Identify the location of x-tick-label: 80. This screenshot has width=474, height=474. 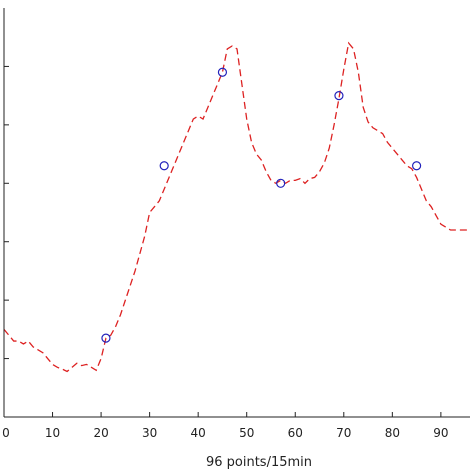
(392, 433).